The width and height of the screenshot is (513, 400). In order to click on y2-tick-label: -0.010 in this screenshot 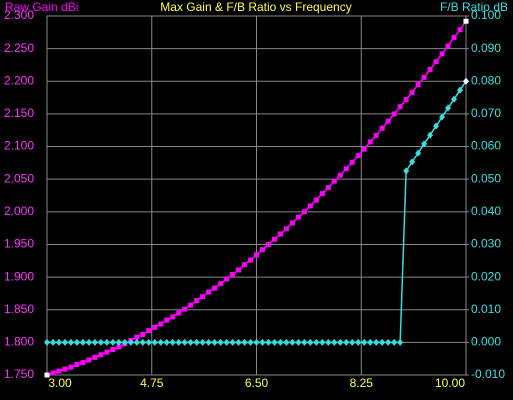, I will do `click(488, 374)`.